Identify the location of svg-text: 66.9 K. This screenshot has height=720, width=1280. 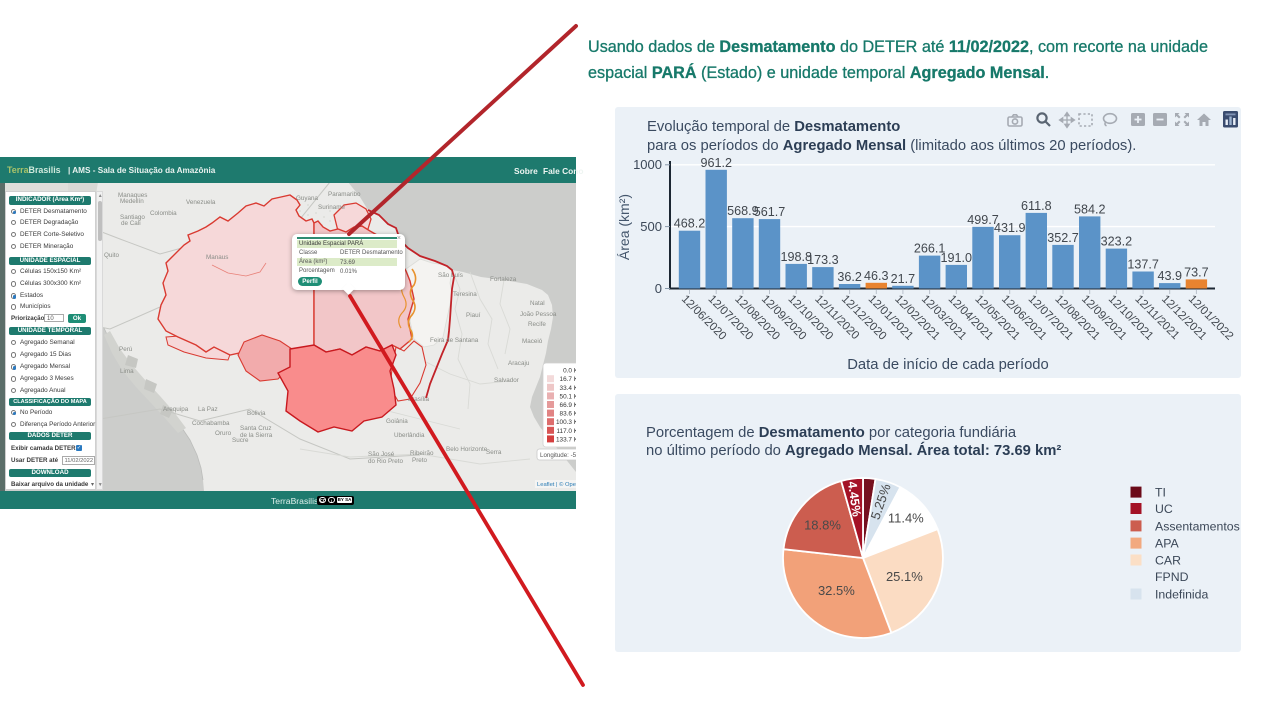
(568, 405).